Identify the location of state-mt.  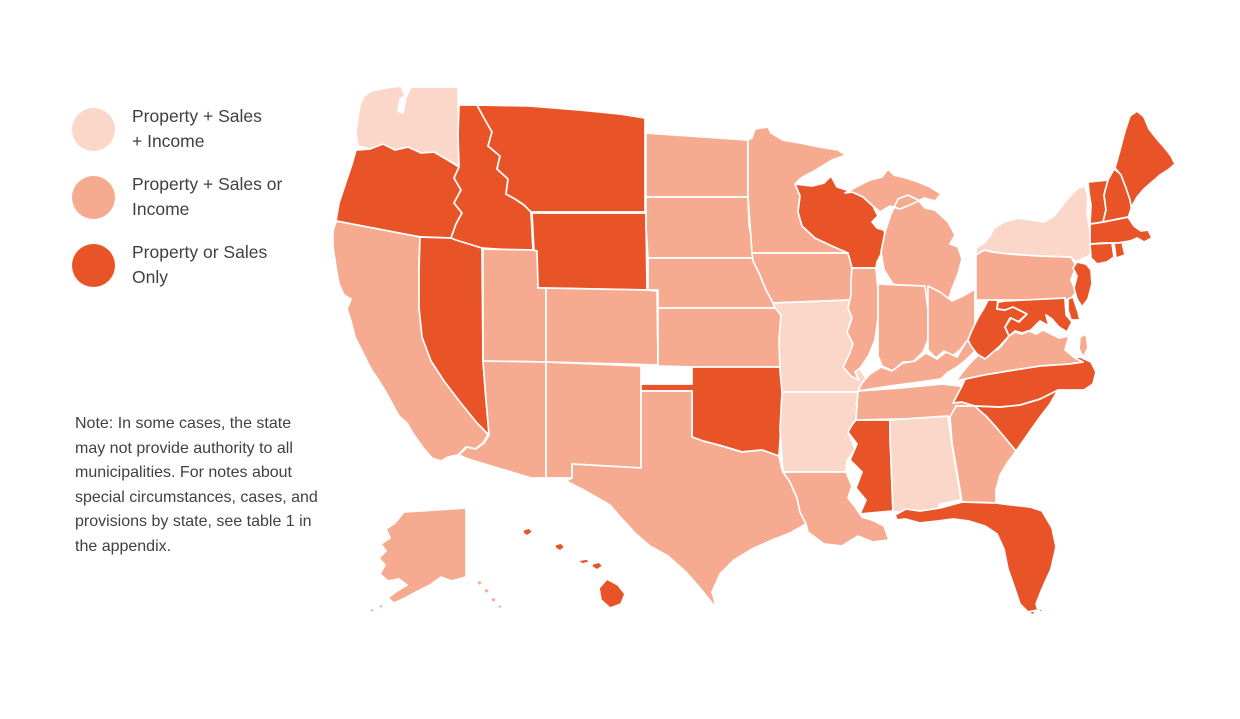
(561, 158).